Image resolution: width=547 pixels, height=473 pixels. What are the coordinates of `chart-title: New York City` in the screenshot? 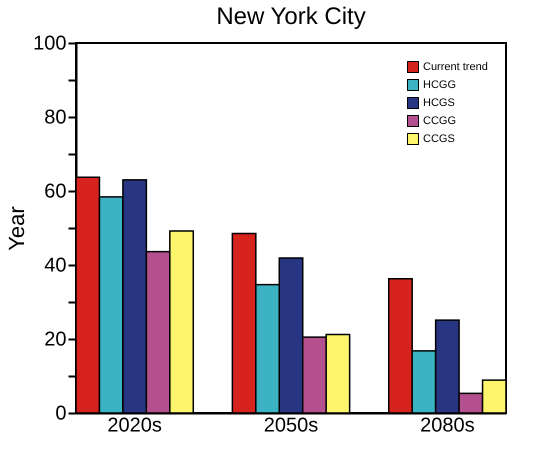 It's located at (291, 16).